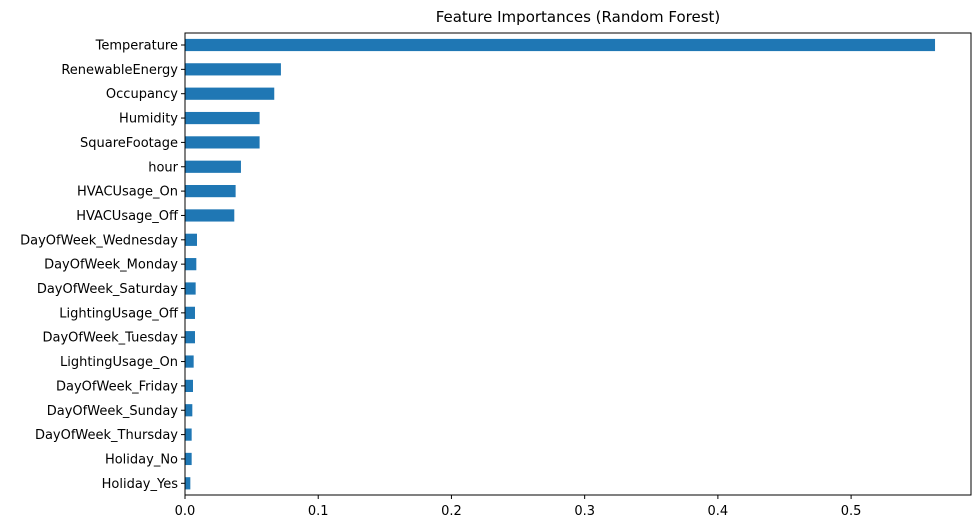 Image resolution: width=973 pixels, height=528 pixels. What do you see at coordinates (210, 191) in the screenshot?
I see `bar-HVACUsage_On` at bounding box center [210, 191].